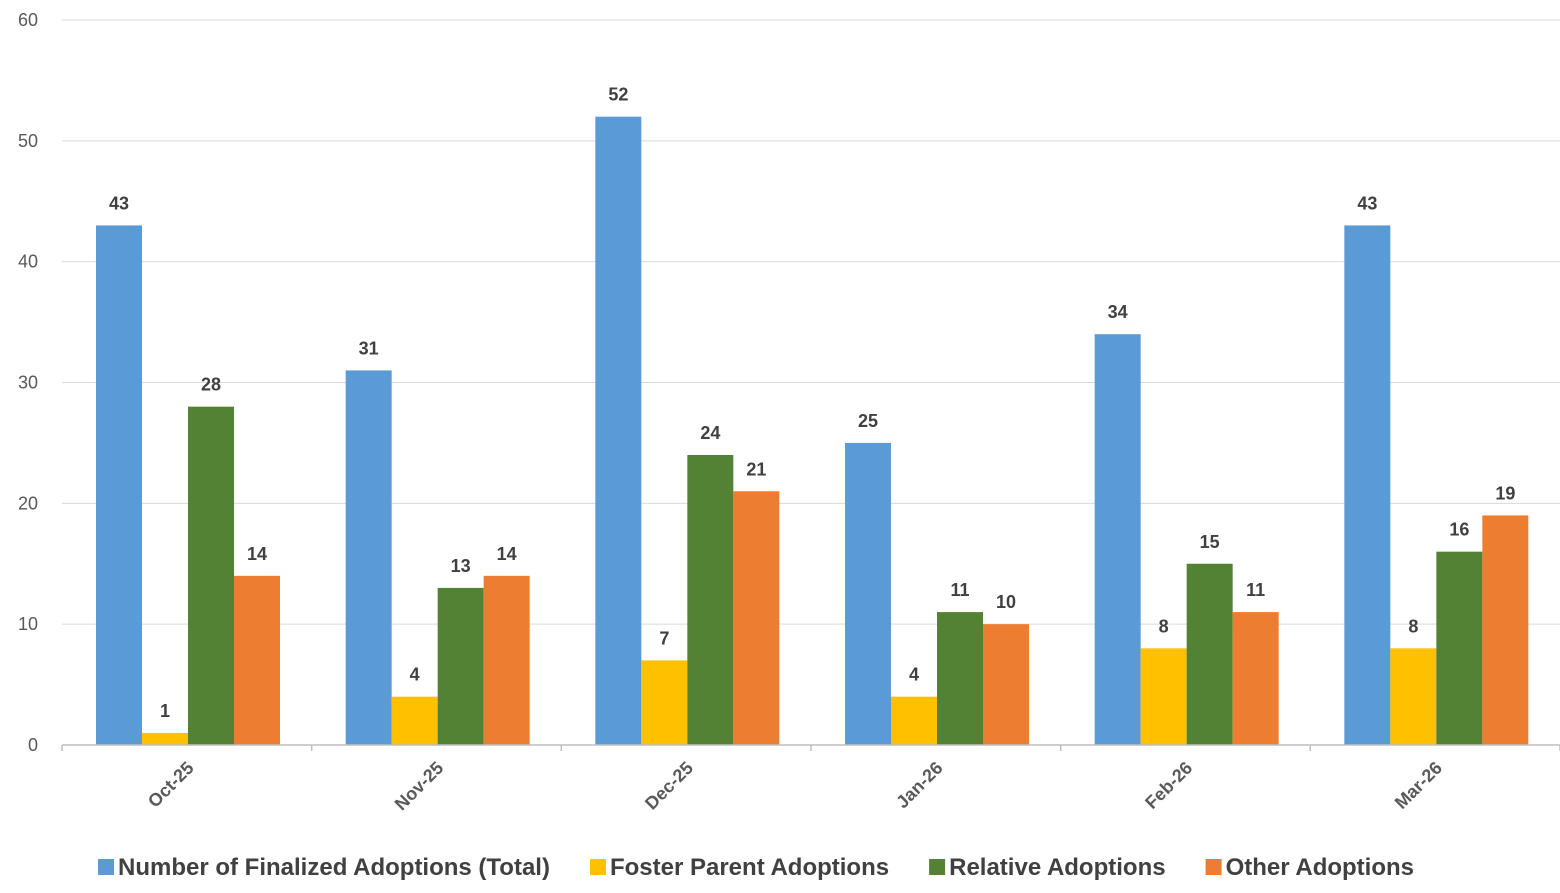 The width and height of the screenshot is (1560, 893). What do you see at coordinates (28, 20) in the screenshot?
I see `y-tick-label: 60` at bounding box center [28, 20].